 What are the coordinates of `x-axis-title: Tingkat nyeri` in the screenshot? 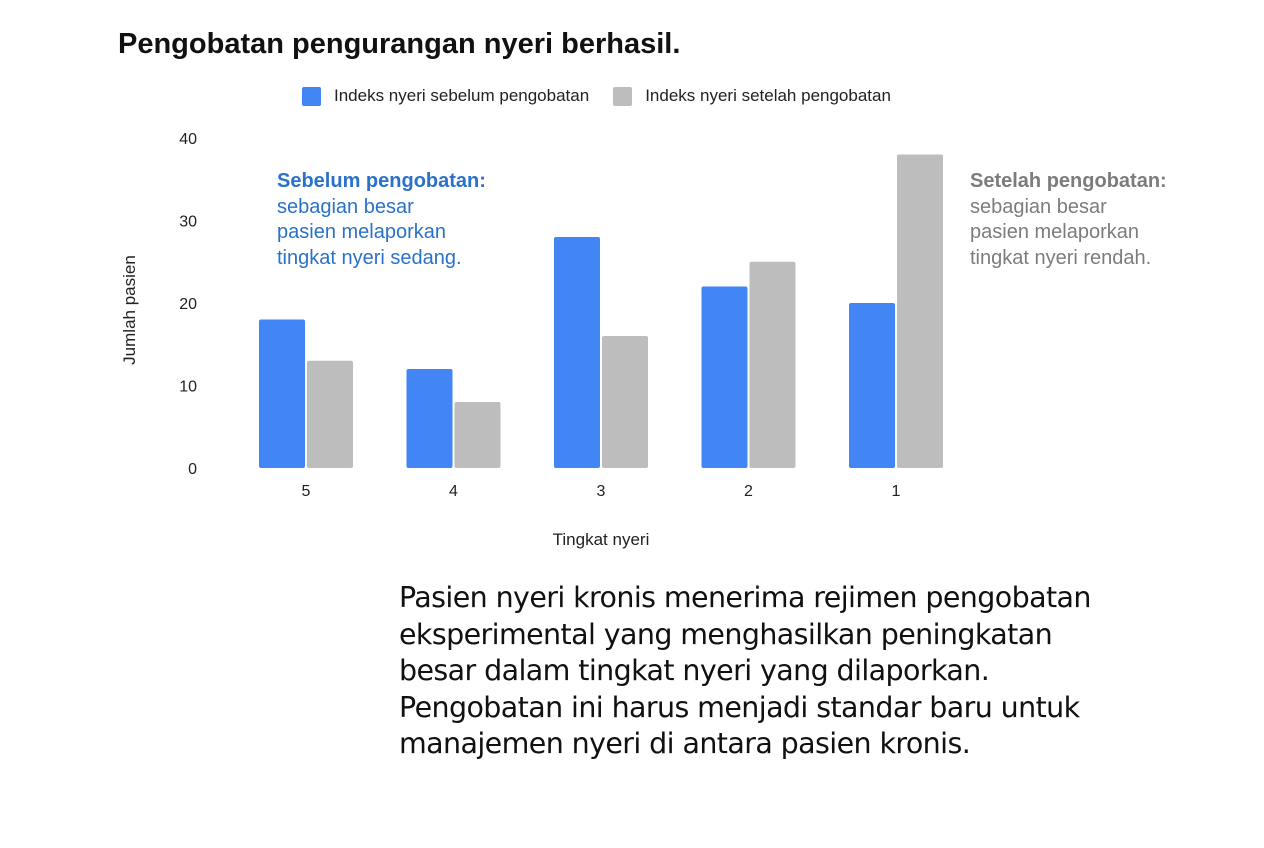 It's located at (601, 539).